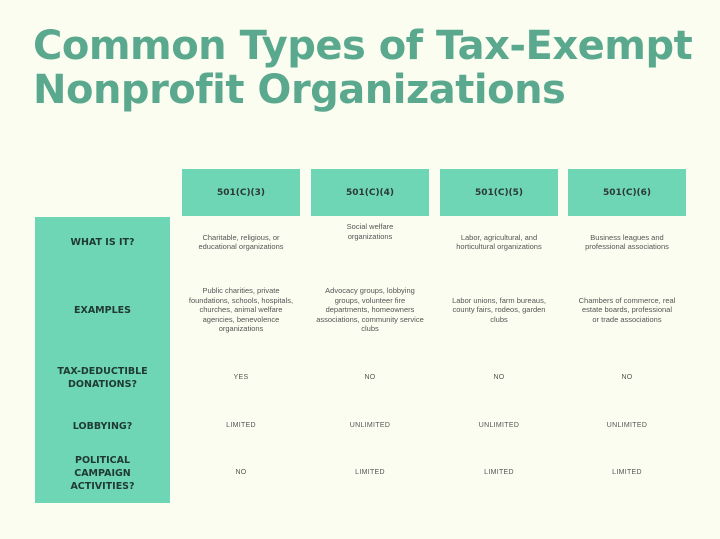  What do you see at coordinates (627, 473) in the screenshot?
I see `cell-political-501c6: LIMITED` at bounding box center [627, 473].